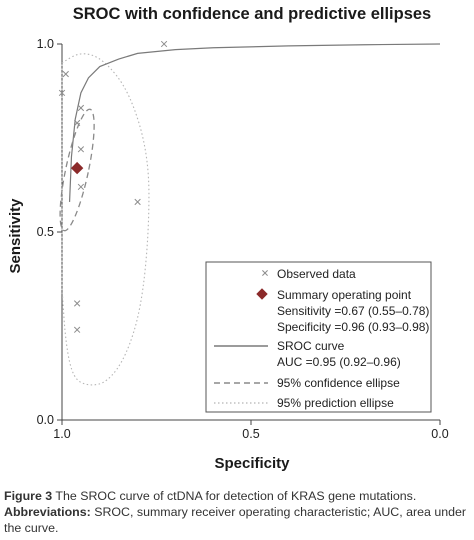 This screenshot has width=474, height=540. Describe the element at coordinates (45, 232) in the screenshot. I see `y-tick-label: 0.5` at that location.